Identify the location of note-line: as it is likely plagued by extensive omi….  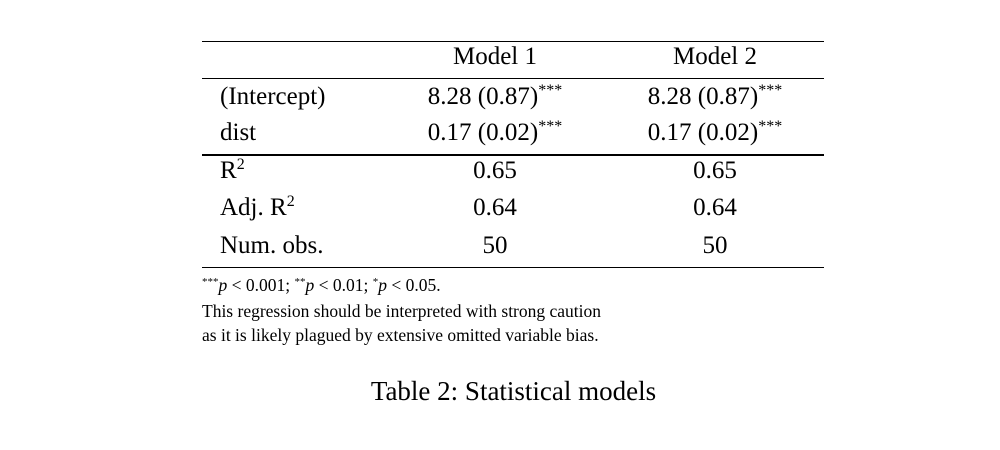
(400, 335).